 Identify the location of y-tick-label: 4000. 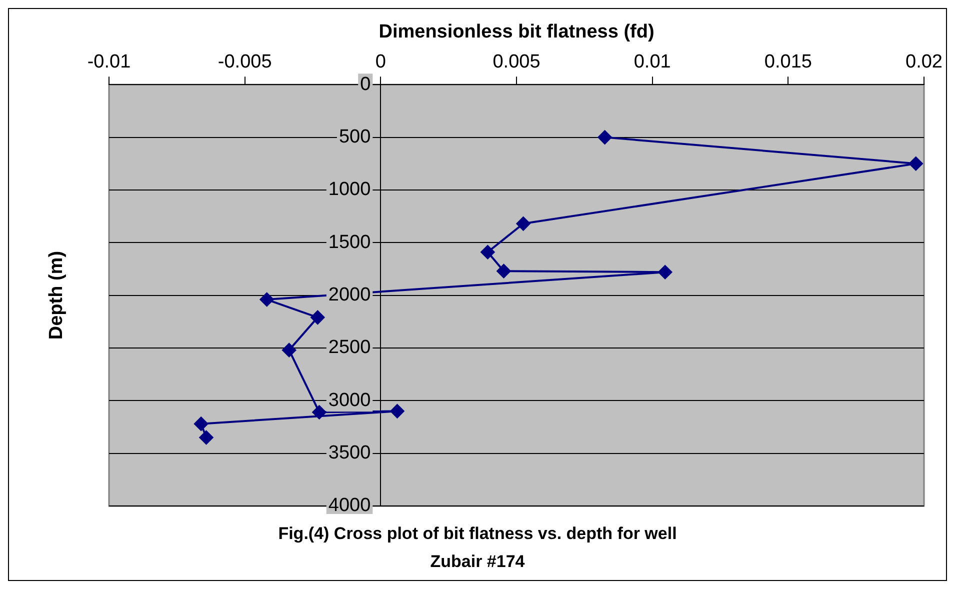
(349, 505).